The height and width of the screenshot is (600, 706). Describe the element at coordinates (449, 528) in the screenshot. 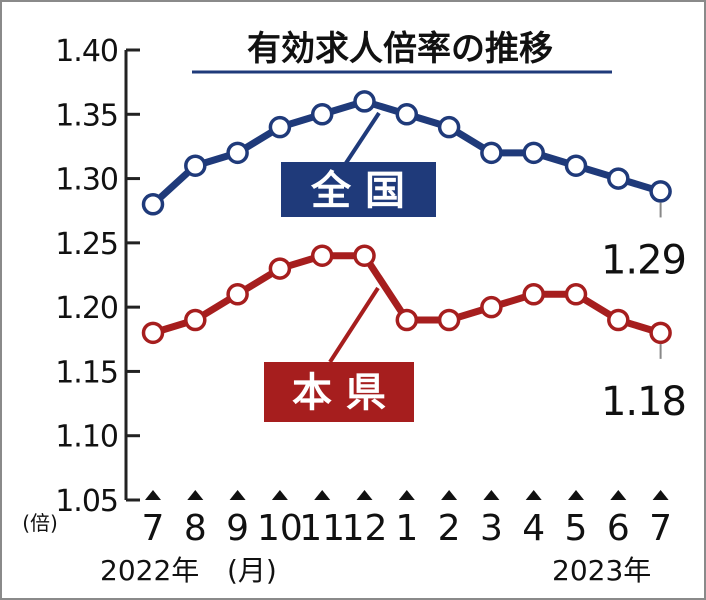

I see `x-tick-label: 2` at that location.